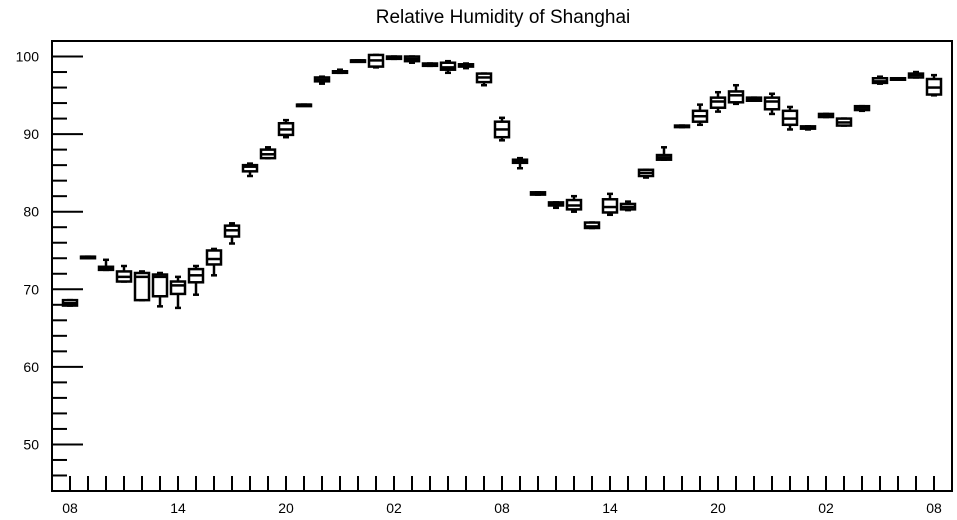 The height and width of the screenshot is (520, 957). What do you see at coordinates (31, 212) in the screenshot?
I see `y-tick-label: 80` at bounding box center [31, 212].